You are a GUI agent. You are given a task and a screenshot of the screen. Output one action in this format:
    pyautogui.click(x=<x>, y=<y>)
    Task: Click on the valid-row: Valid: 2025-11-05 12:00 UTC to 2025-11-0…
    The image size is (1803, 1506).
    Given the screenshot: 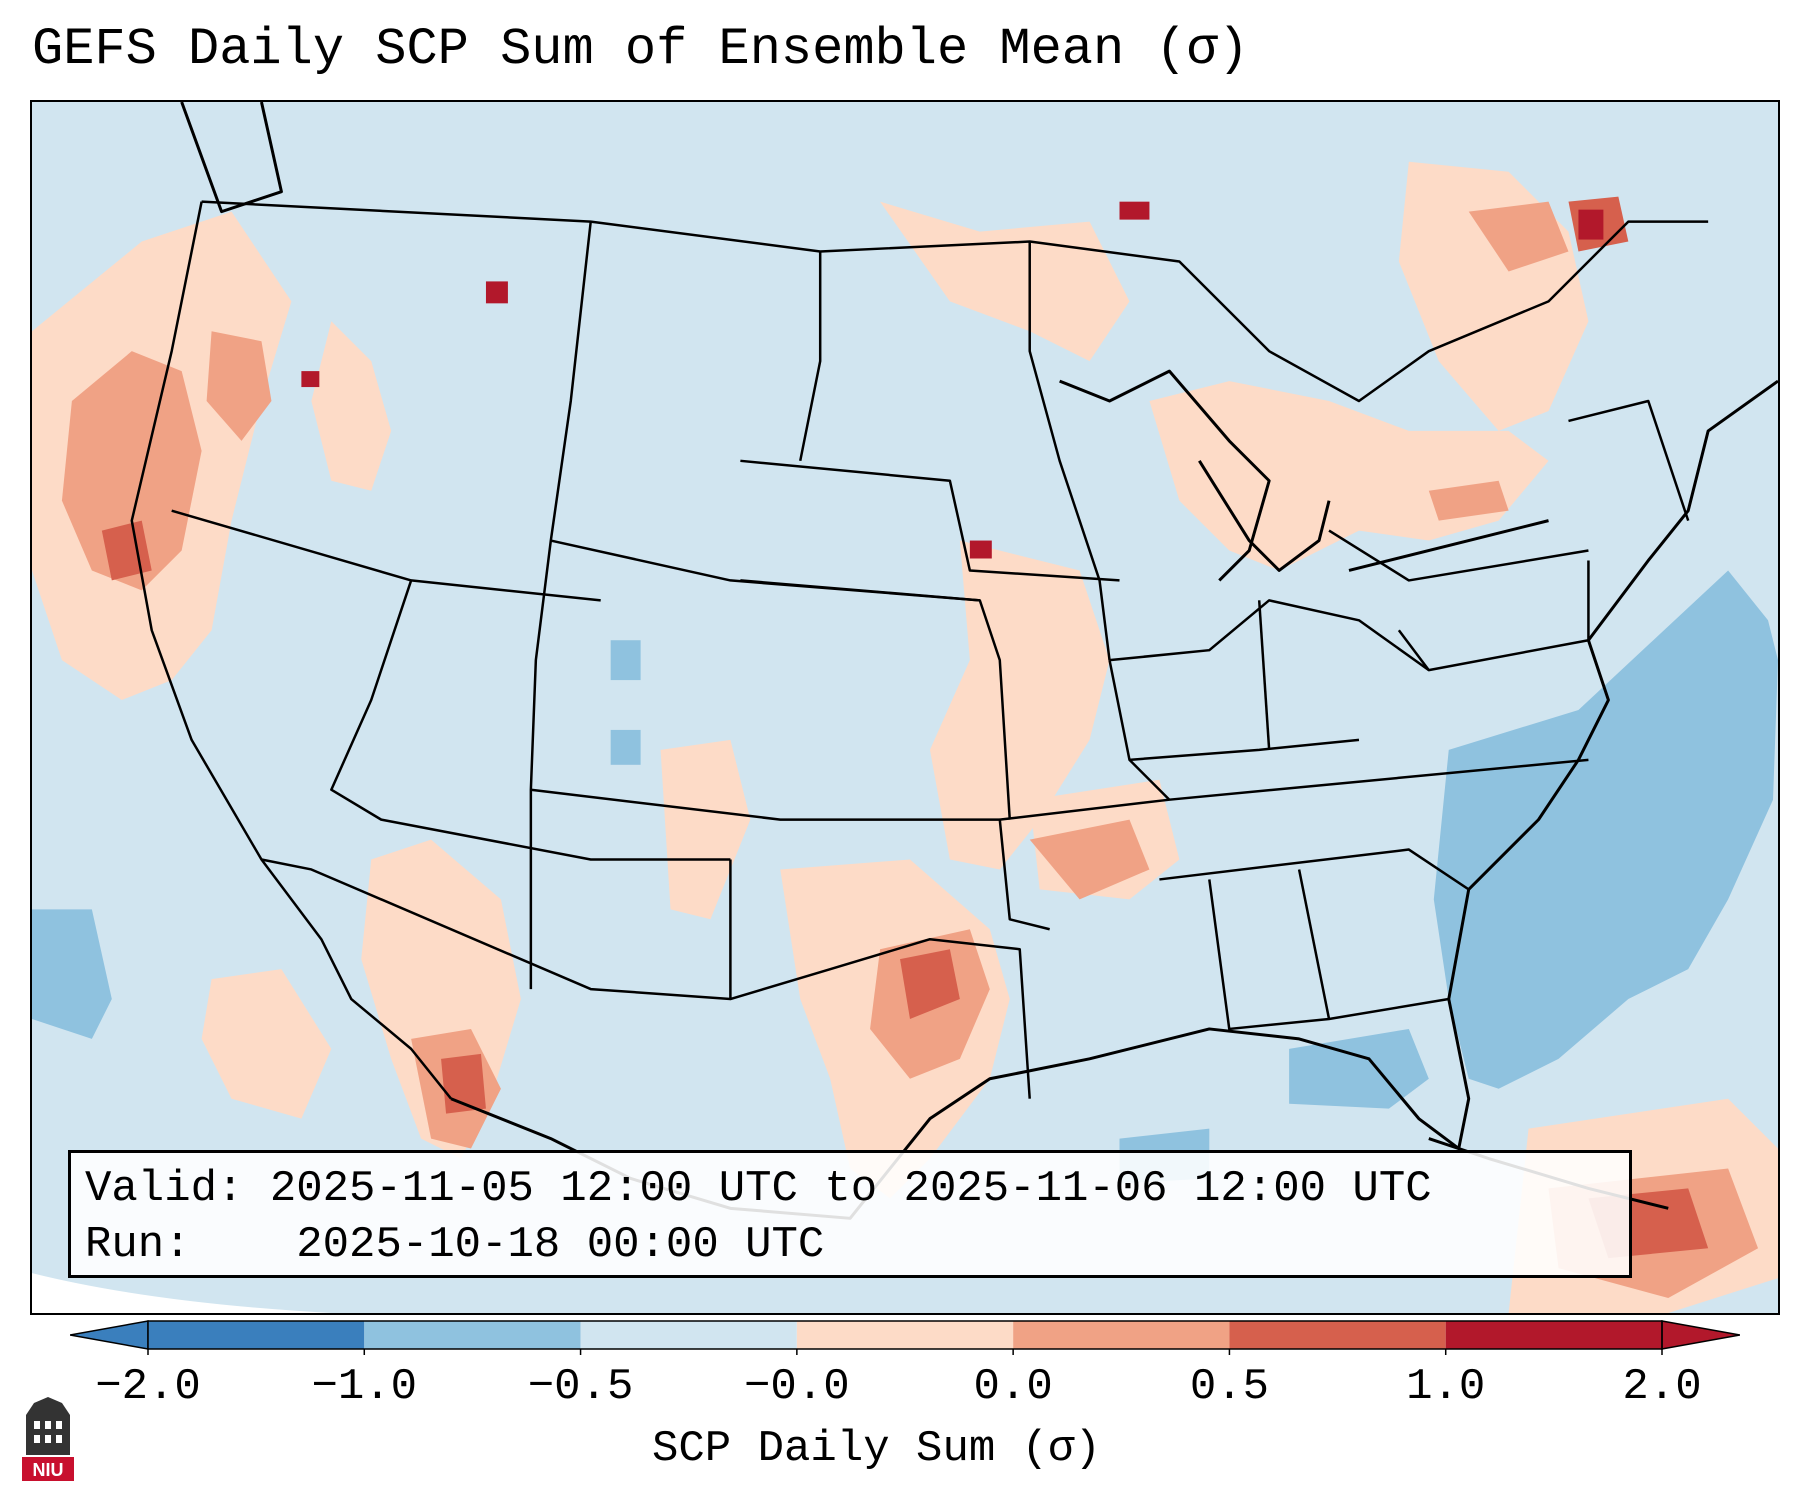 What is the action you would take?
    pyautogui.click(x=850, y=1189)
    